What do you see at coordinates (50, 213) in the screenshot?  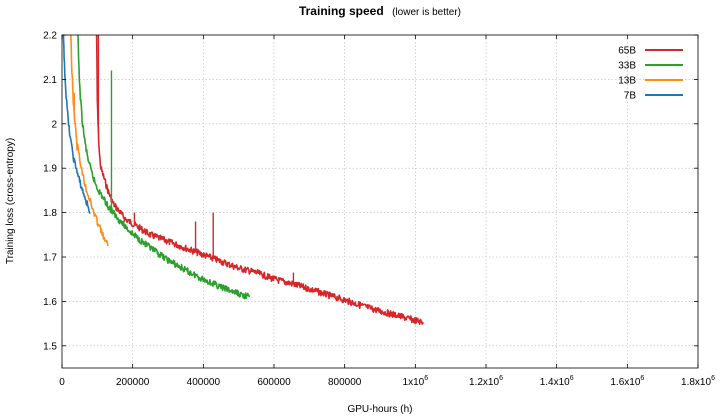 I see `y-tick-label: 1.8` at bounding box center [50, 213].